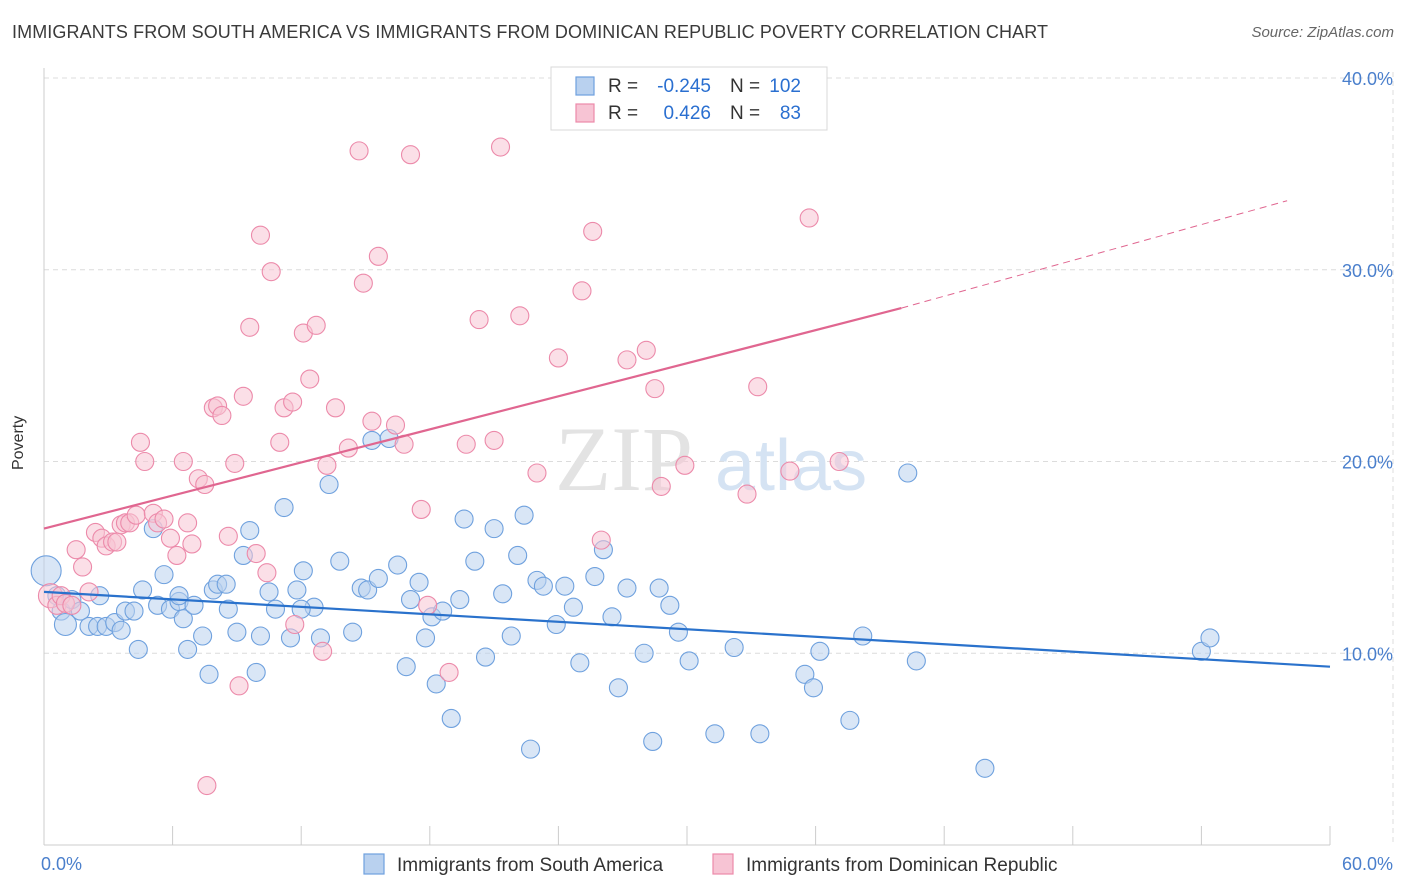 The height and width of the screenshot is (892, 1406). Describe the element at coordinates (585, 86) in the screenshot. I see `stats-legend-swatch` at that location.